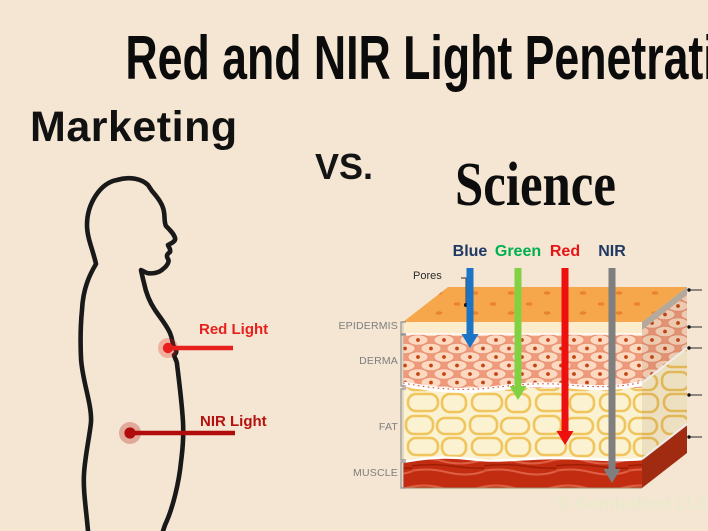  I want to click on muscle-layer, so click(522, 472).